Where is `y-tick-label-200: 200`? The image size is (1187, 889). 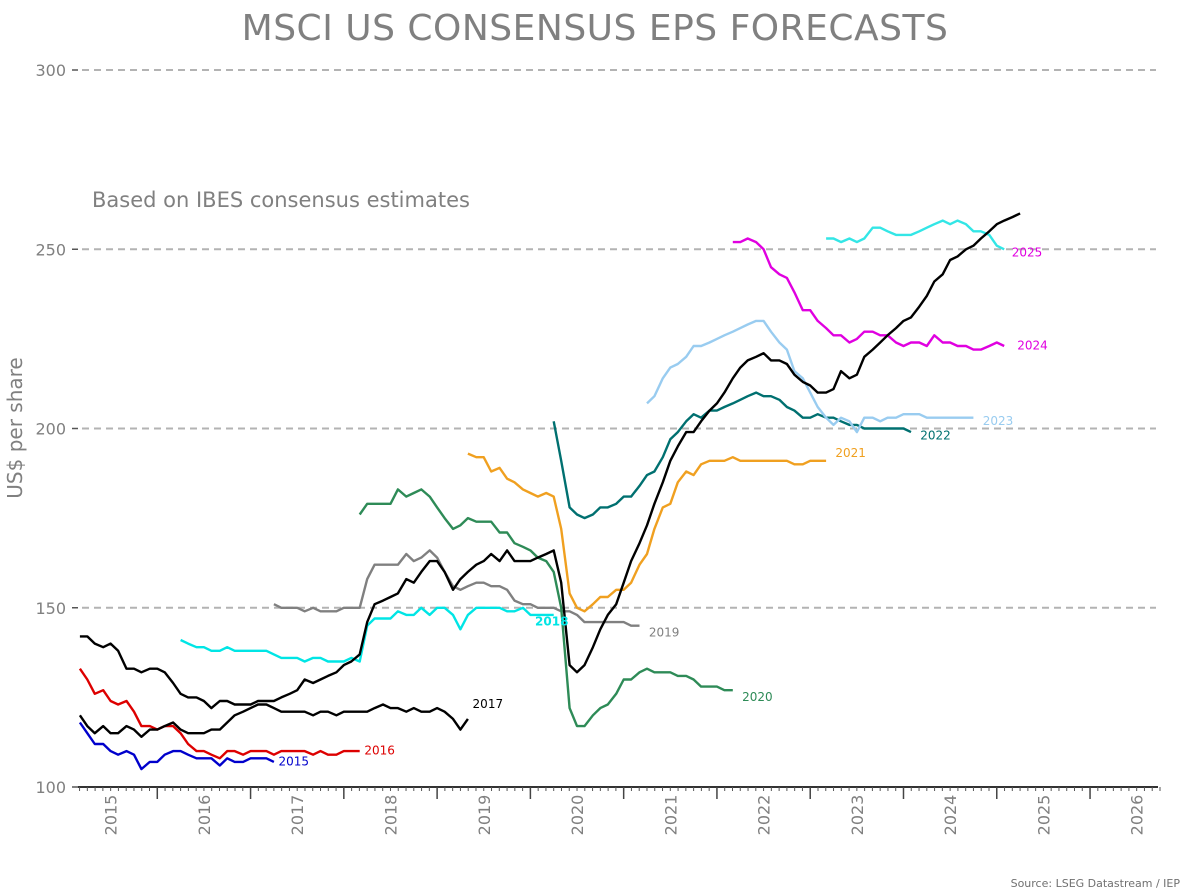 y-tick-label-200: 200 is located at coordinates (50, 429).